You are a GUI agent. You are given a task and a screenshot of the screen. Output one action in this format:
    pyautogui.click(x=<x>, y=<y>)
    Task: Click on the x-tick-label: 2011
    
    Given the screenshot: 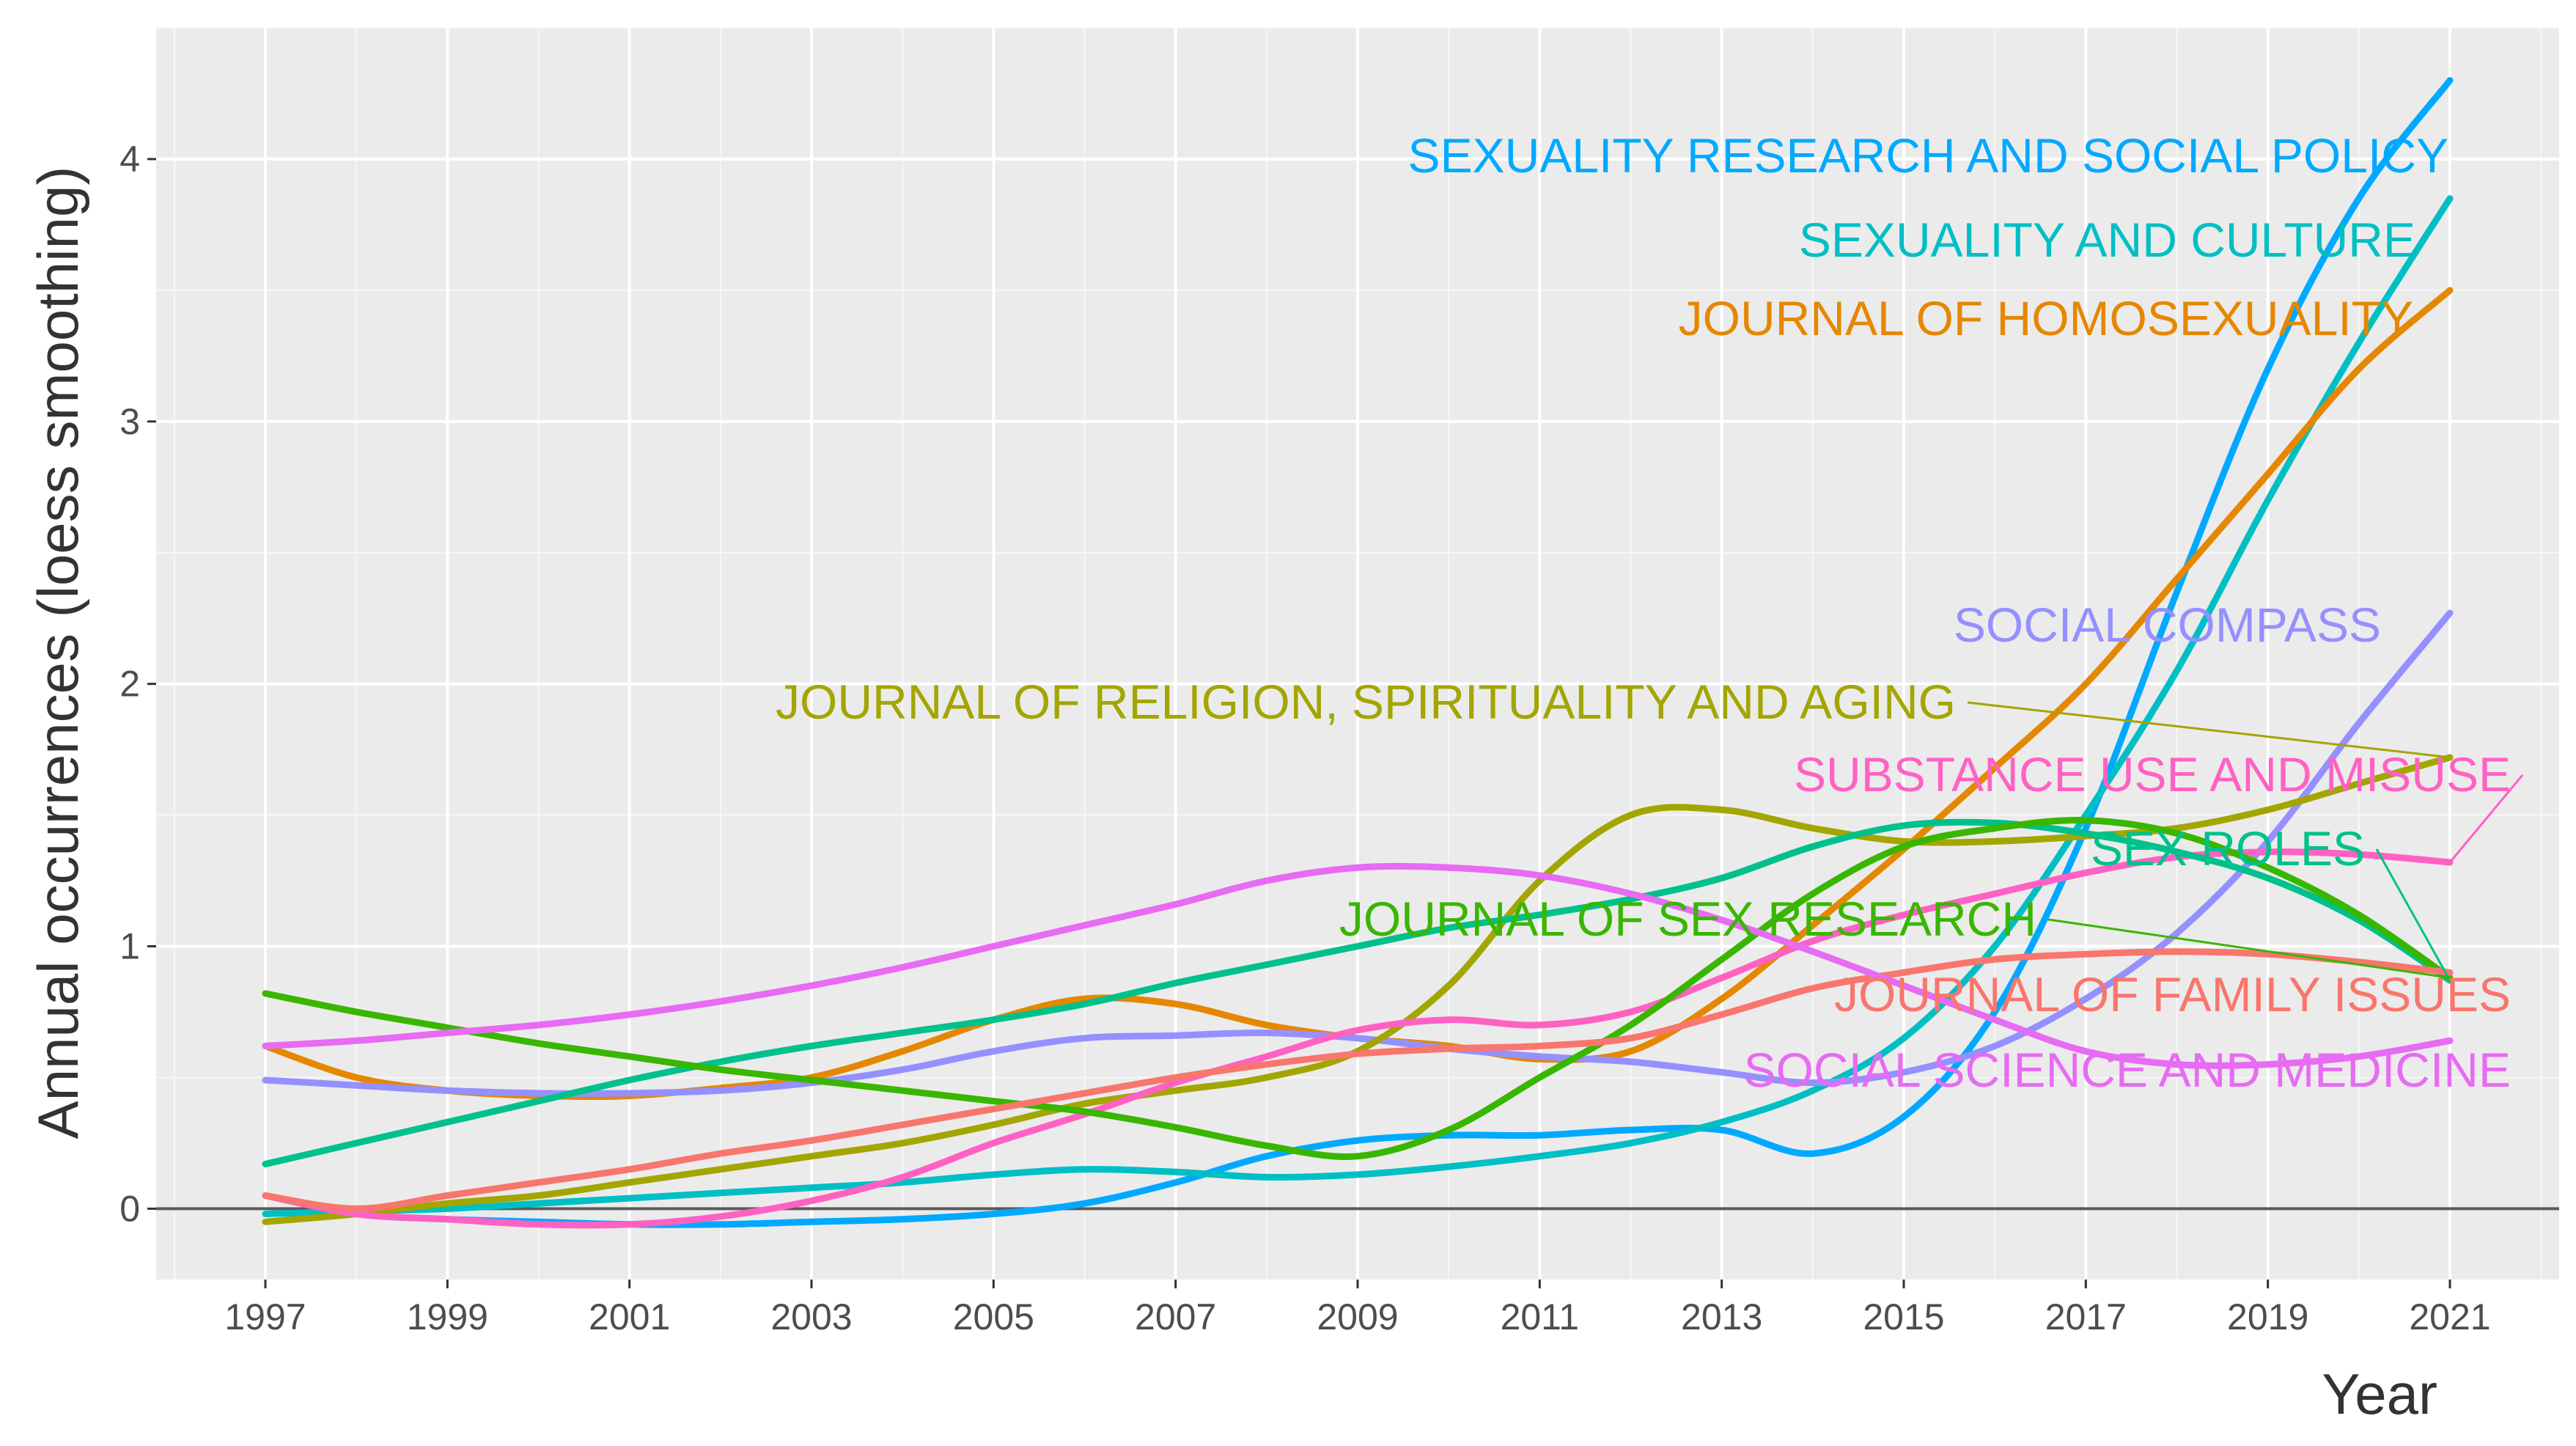 What is the action you would take?
    pyautogui.click(x=1540, y=1316)
    